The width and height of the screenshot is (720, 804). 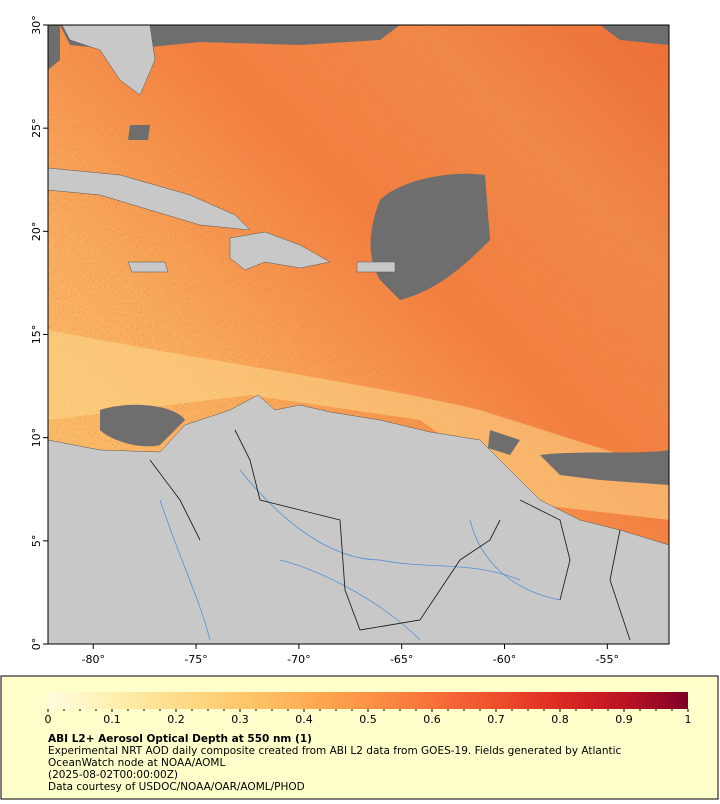 I want to click on colorbar-tick-label: 0.1, so click(x=112, y=719).